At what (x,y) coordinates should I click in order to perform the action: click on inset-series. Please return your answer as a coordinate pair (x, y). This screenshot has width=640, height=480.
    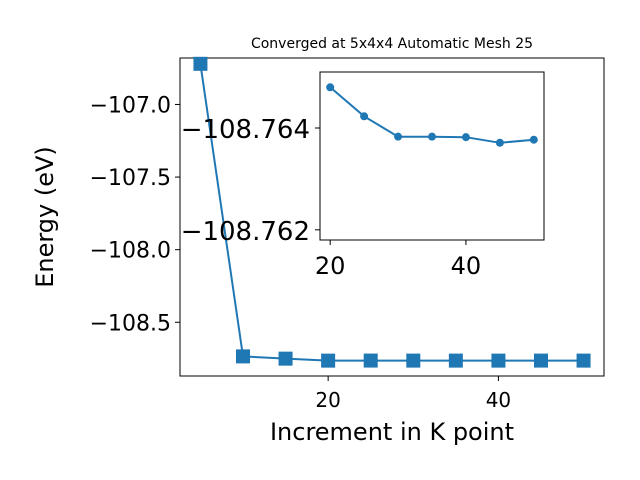
    Looking at the image, I should click on (432, 115).